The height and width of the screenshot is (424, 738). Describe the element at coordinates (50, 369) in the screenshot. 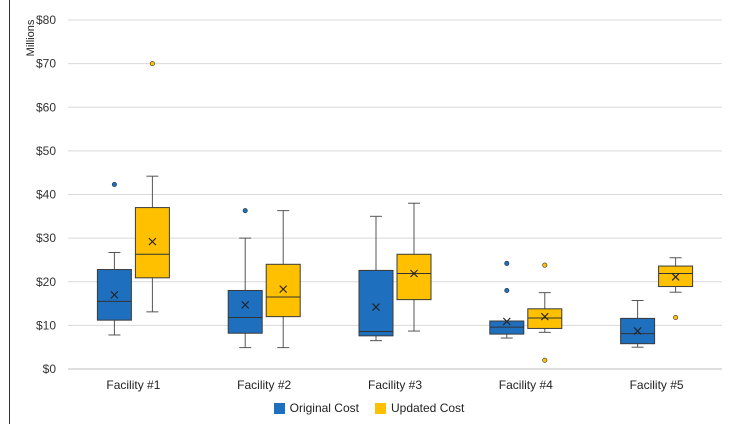

I see `y-tick-label: $0` at that location.